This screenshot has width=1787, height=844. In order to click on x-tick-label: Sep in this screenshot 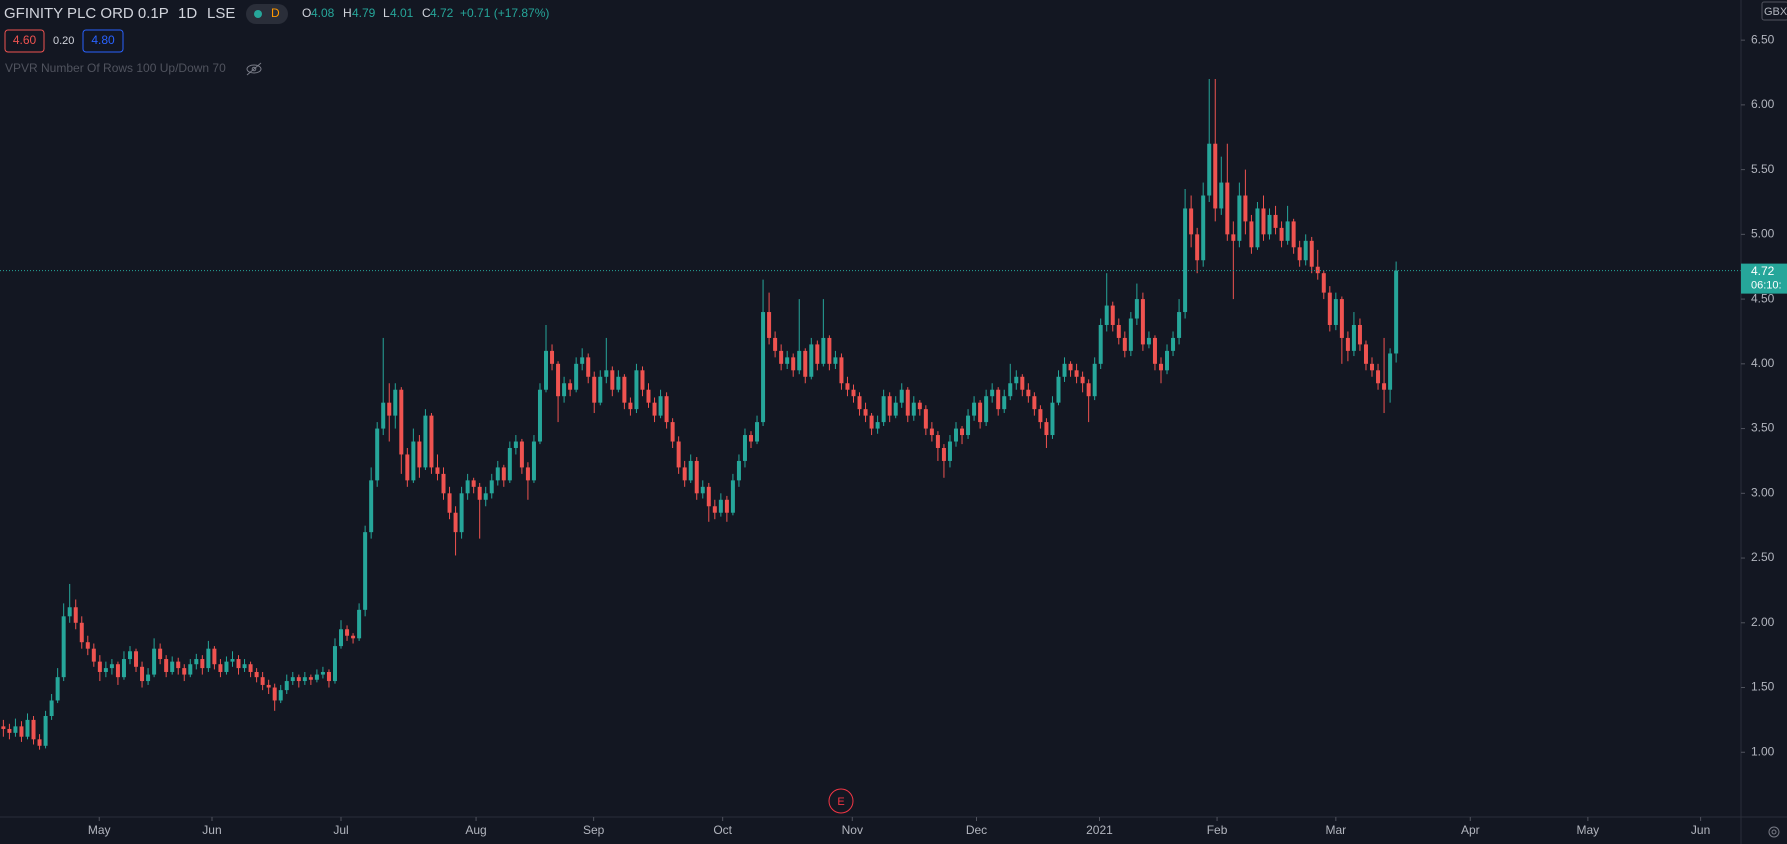, I will do `click(594, 830)`.